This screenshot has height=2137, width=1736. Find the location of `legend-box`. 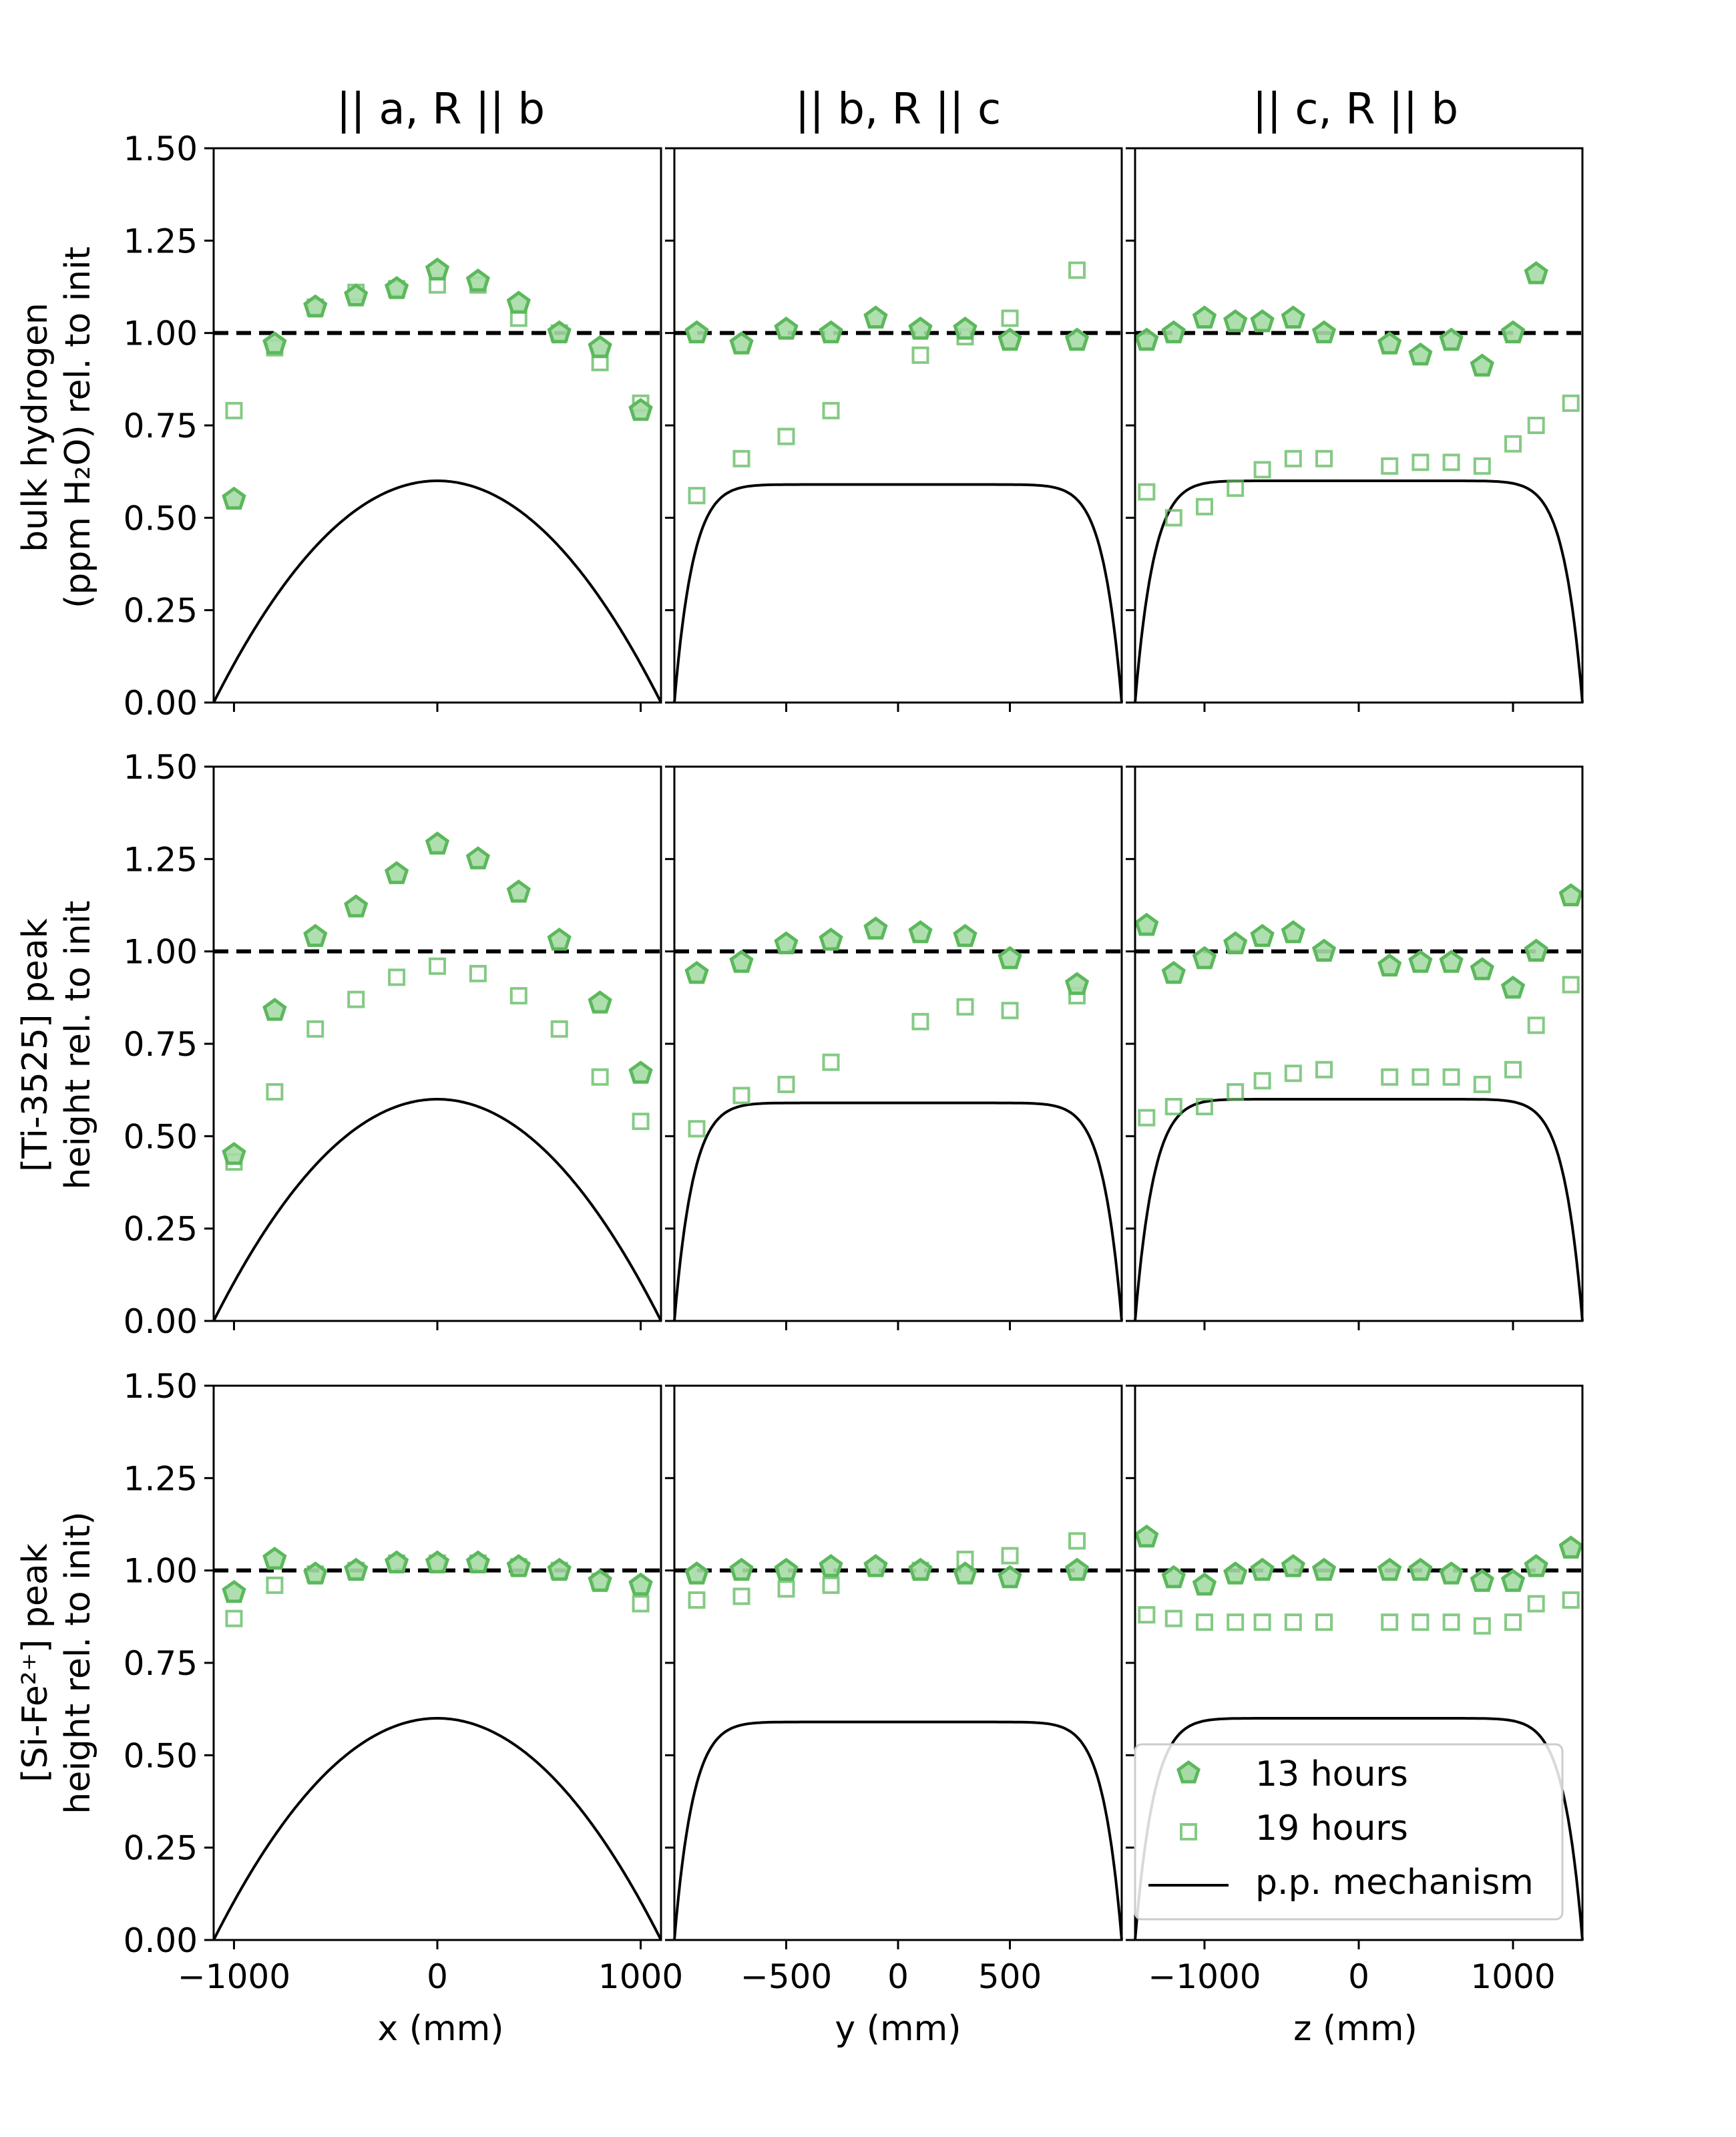

legend-box is located at coordinates (1349, 1832).